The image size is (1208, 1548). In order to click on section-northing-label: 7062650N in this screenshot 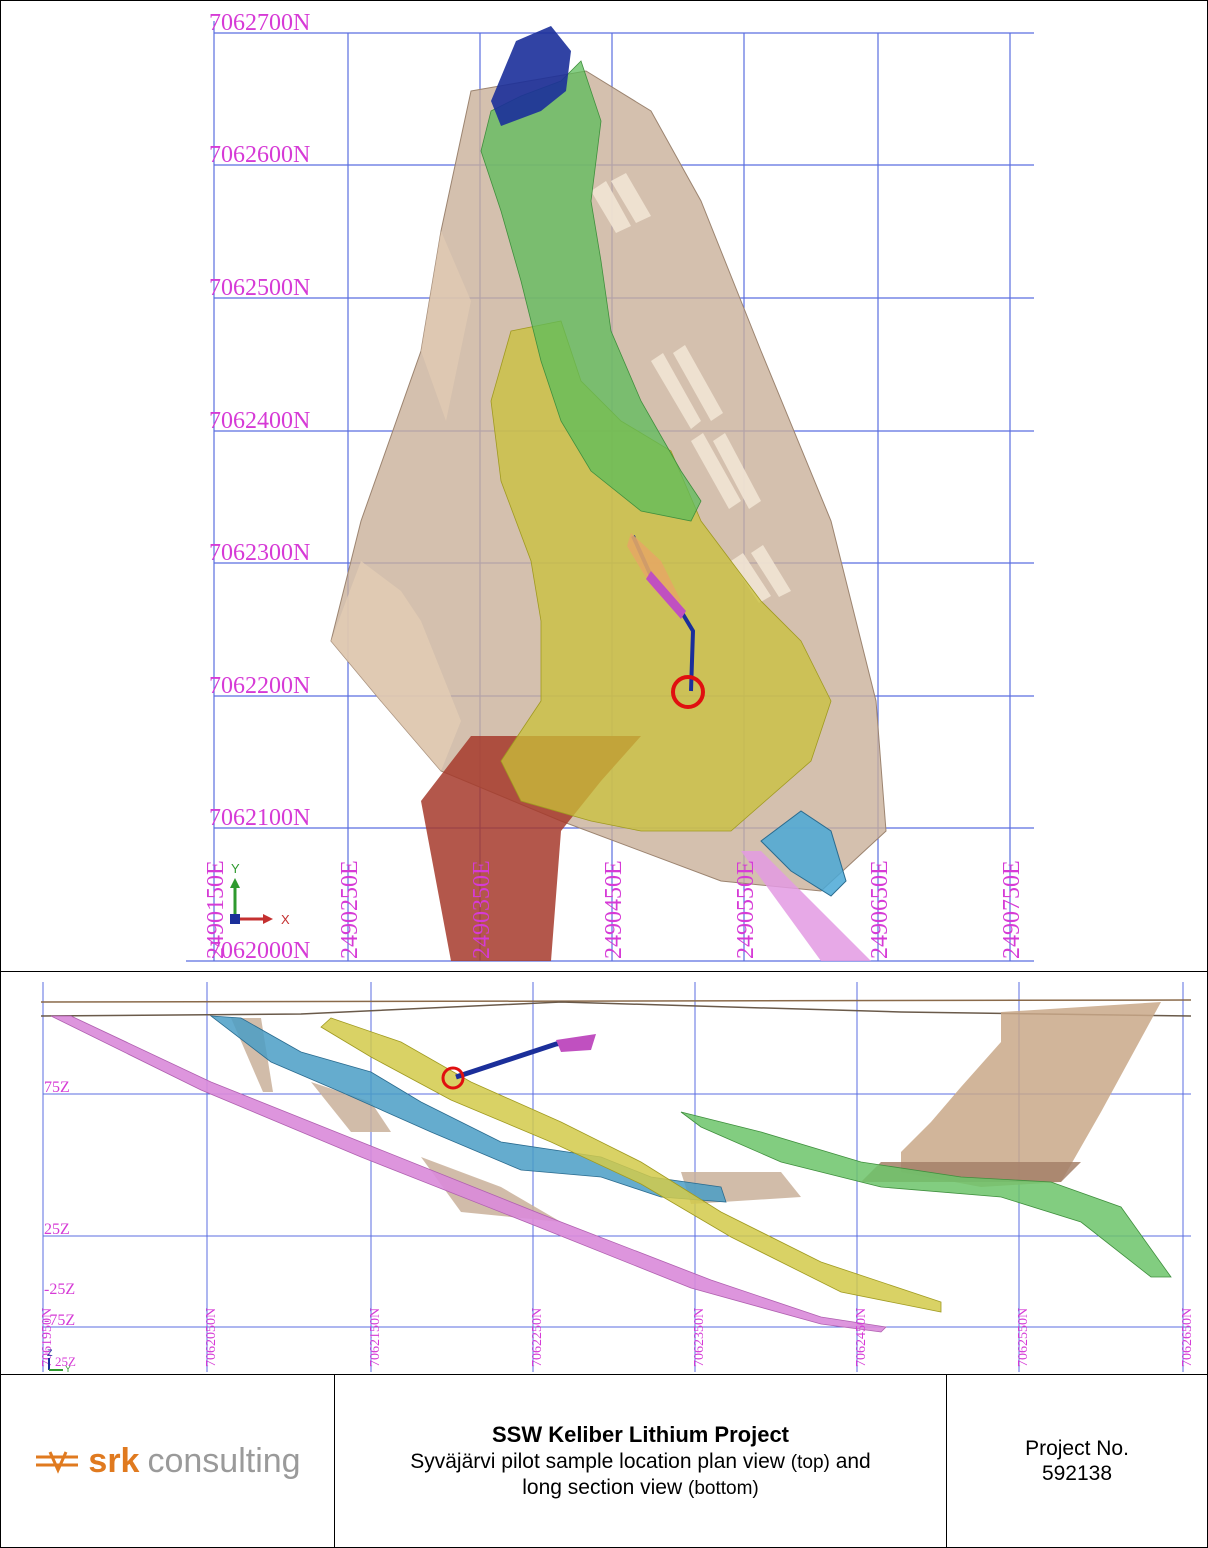, I will do `click(1187, 1337)`.